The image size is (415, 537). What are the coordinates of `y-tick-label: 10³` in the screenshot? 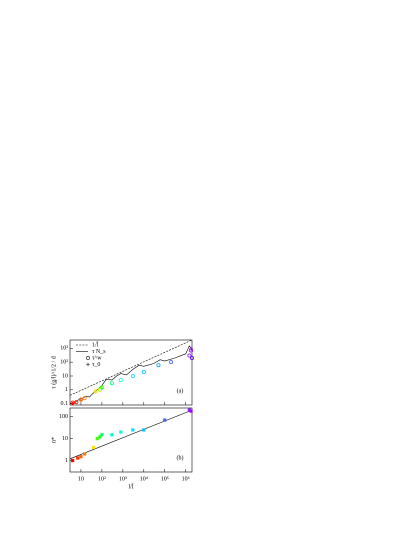 It's located at (64, 349).